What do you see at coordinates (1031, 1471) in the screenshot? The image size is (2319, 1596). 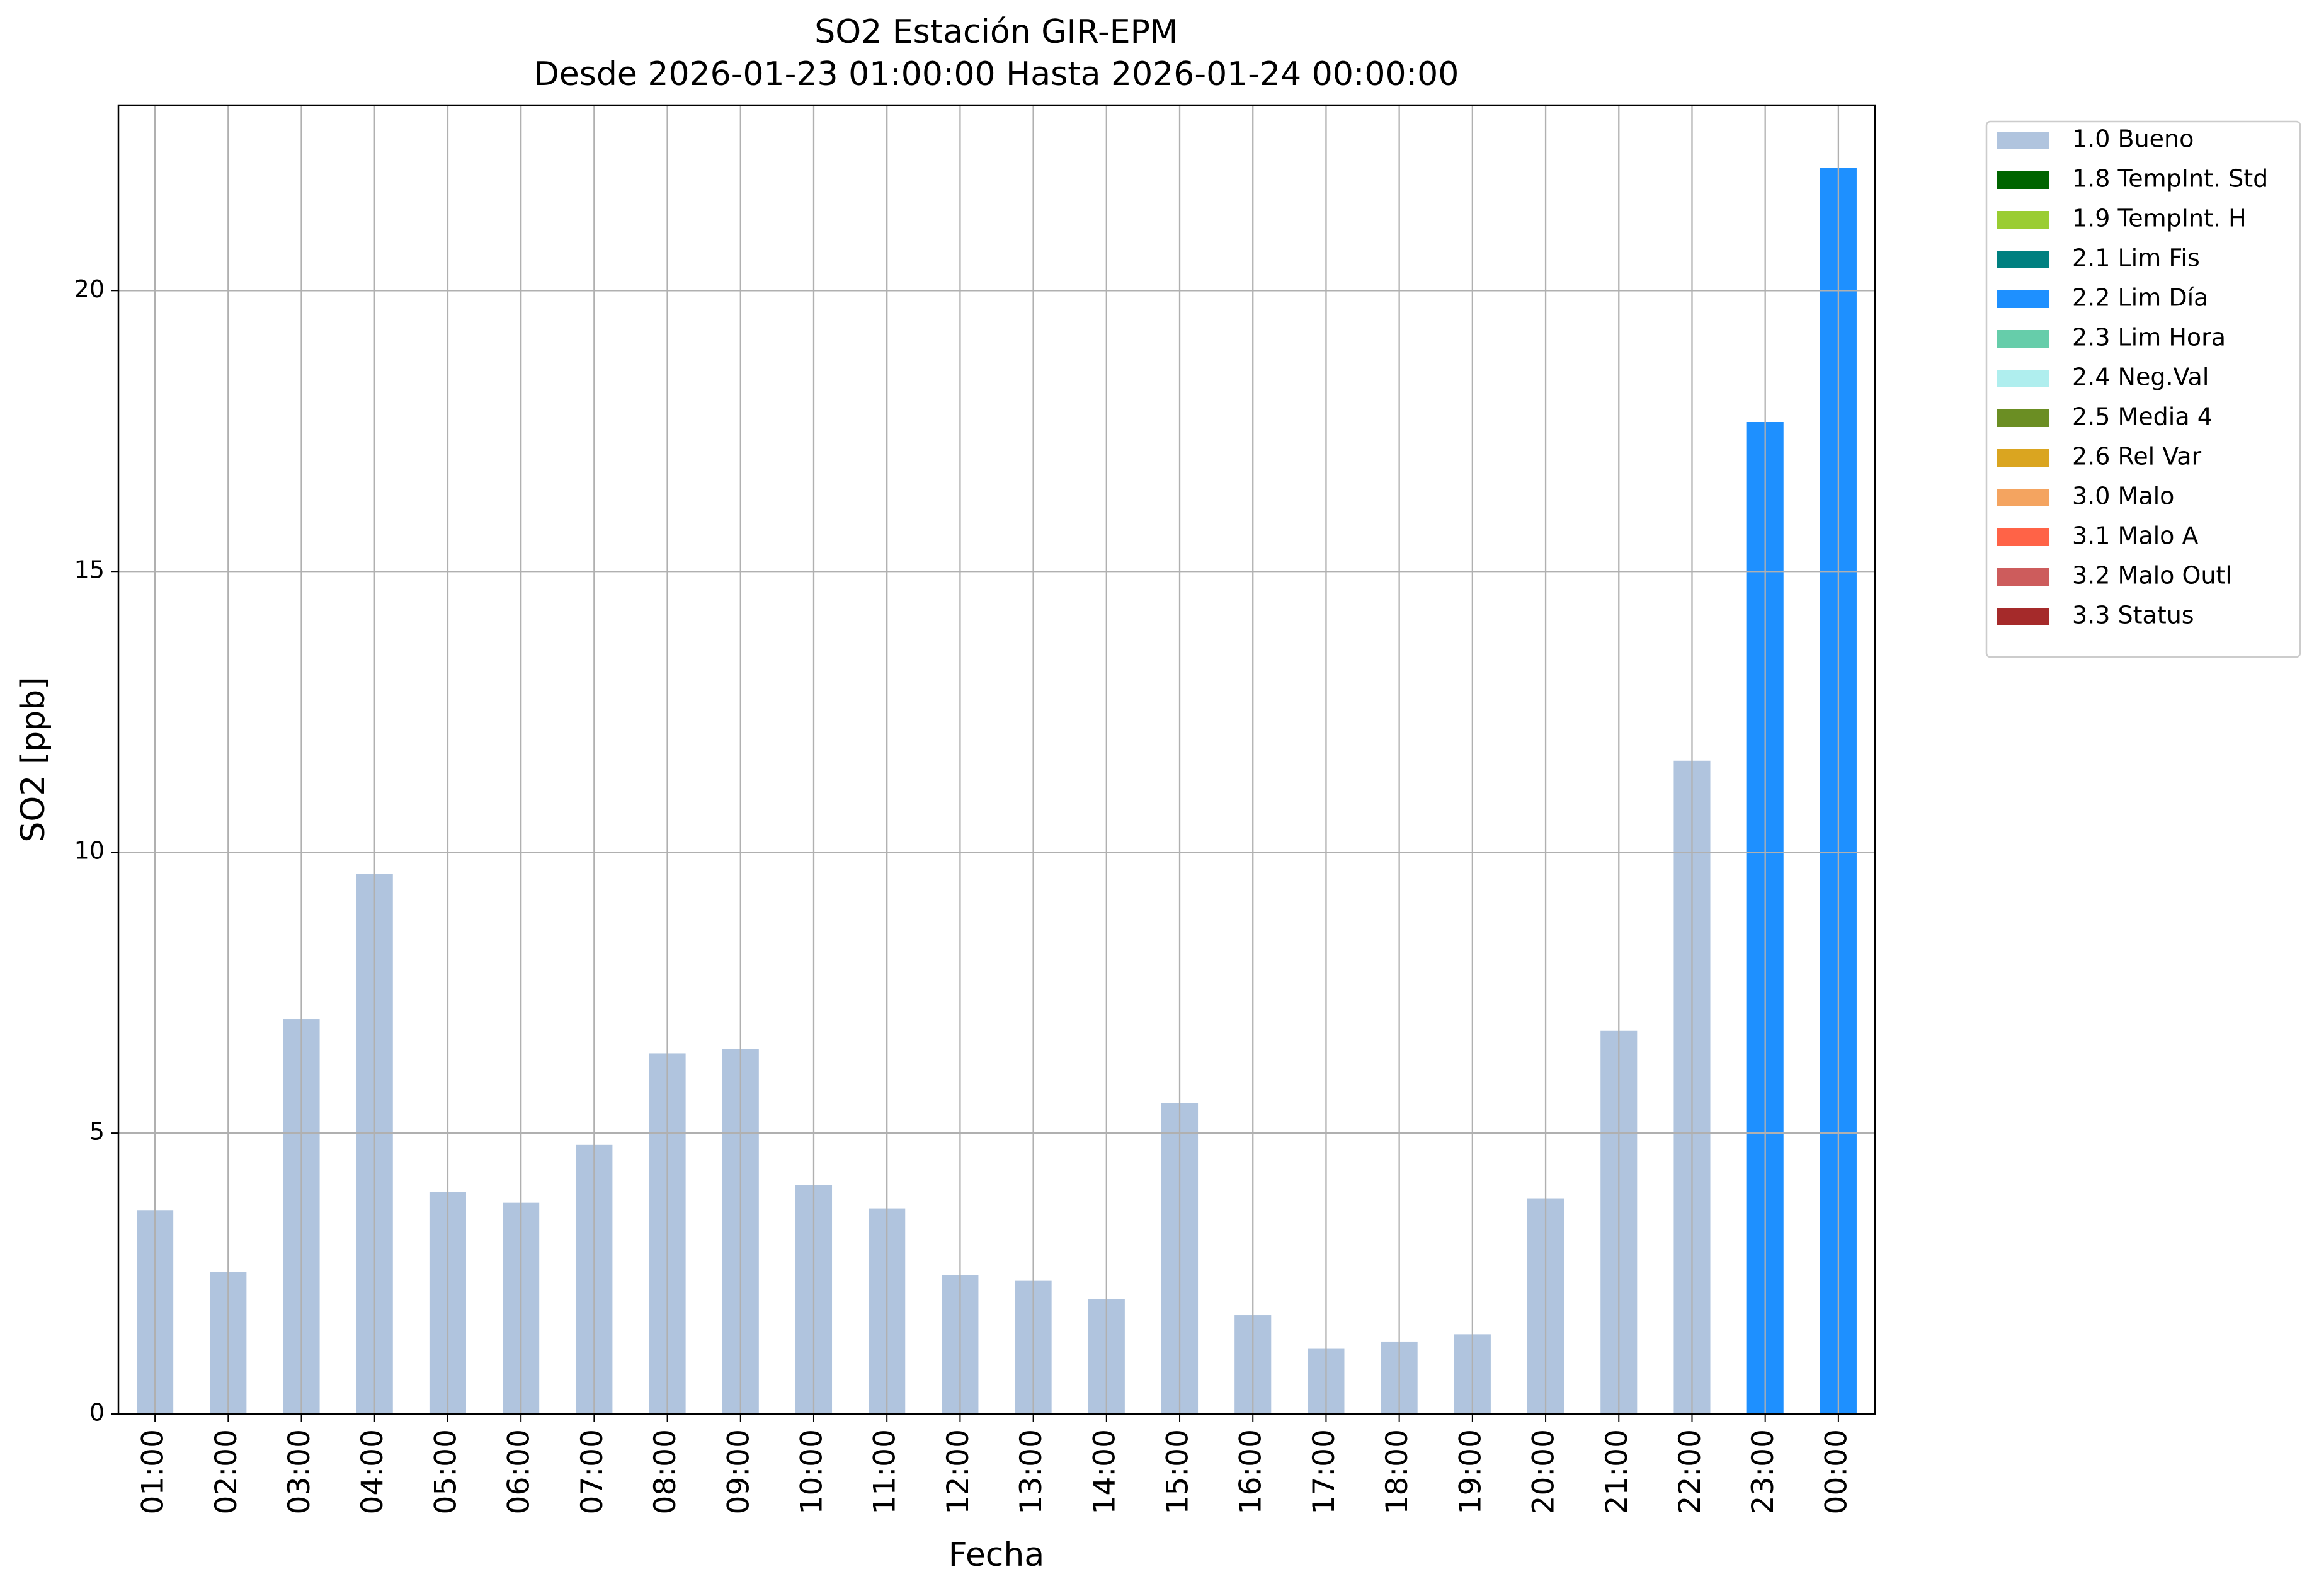 I see `x-tick-label: 13:00` at bounding box center [1031, 1471].